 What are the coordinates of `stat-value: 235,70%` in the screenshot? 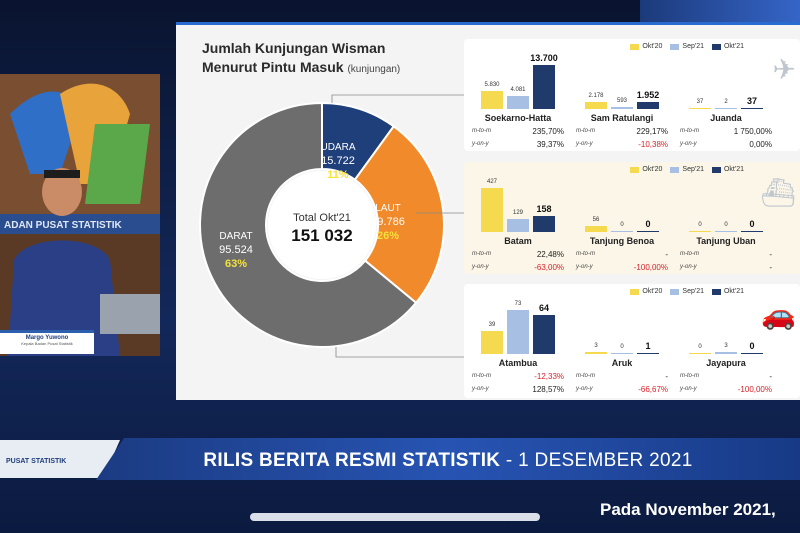 It's located at (548, 131).